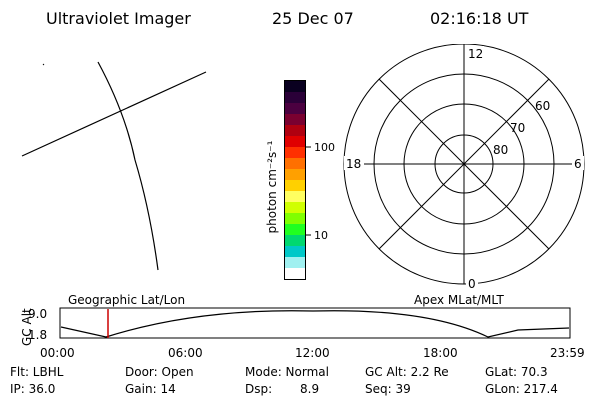  I want to click on dsp-value: 8.9, so click(310, 389).